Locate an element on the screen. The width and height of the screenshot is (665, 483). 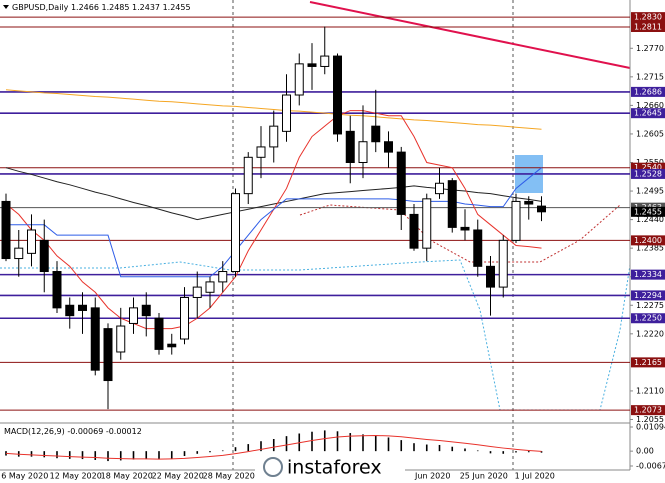
close: 1.2455 is located at coordinates (177, 7).